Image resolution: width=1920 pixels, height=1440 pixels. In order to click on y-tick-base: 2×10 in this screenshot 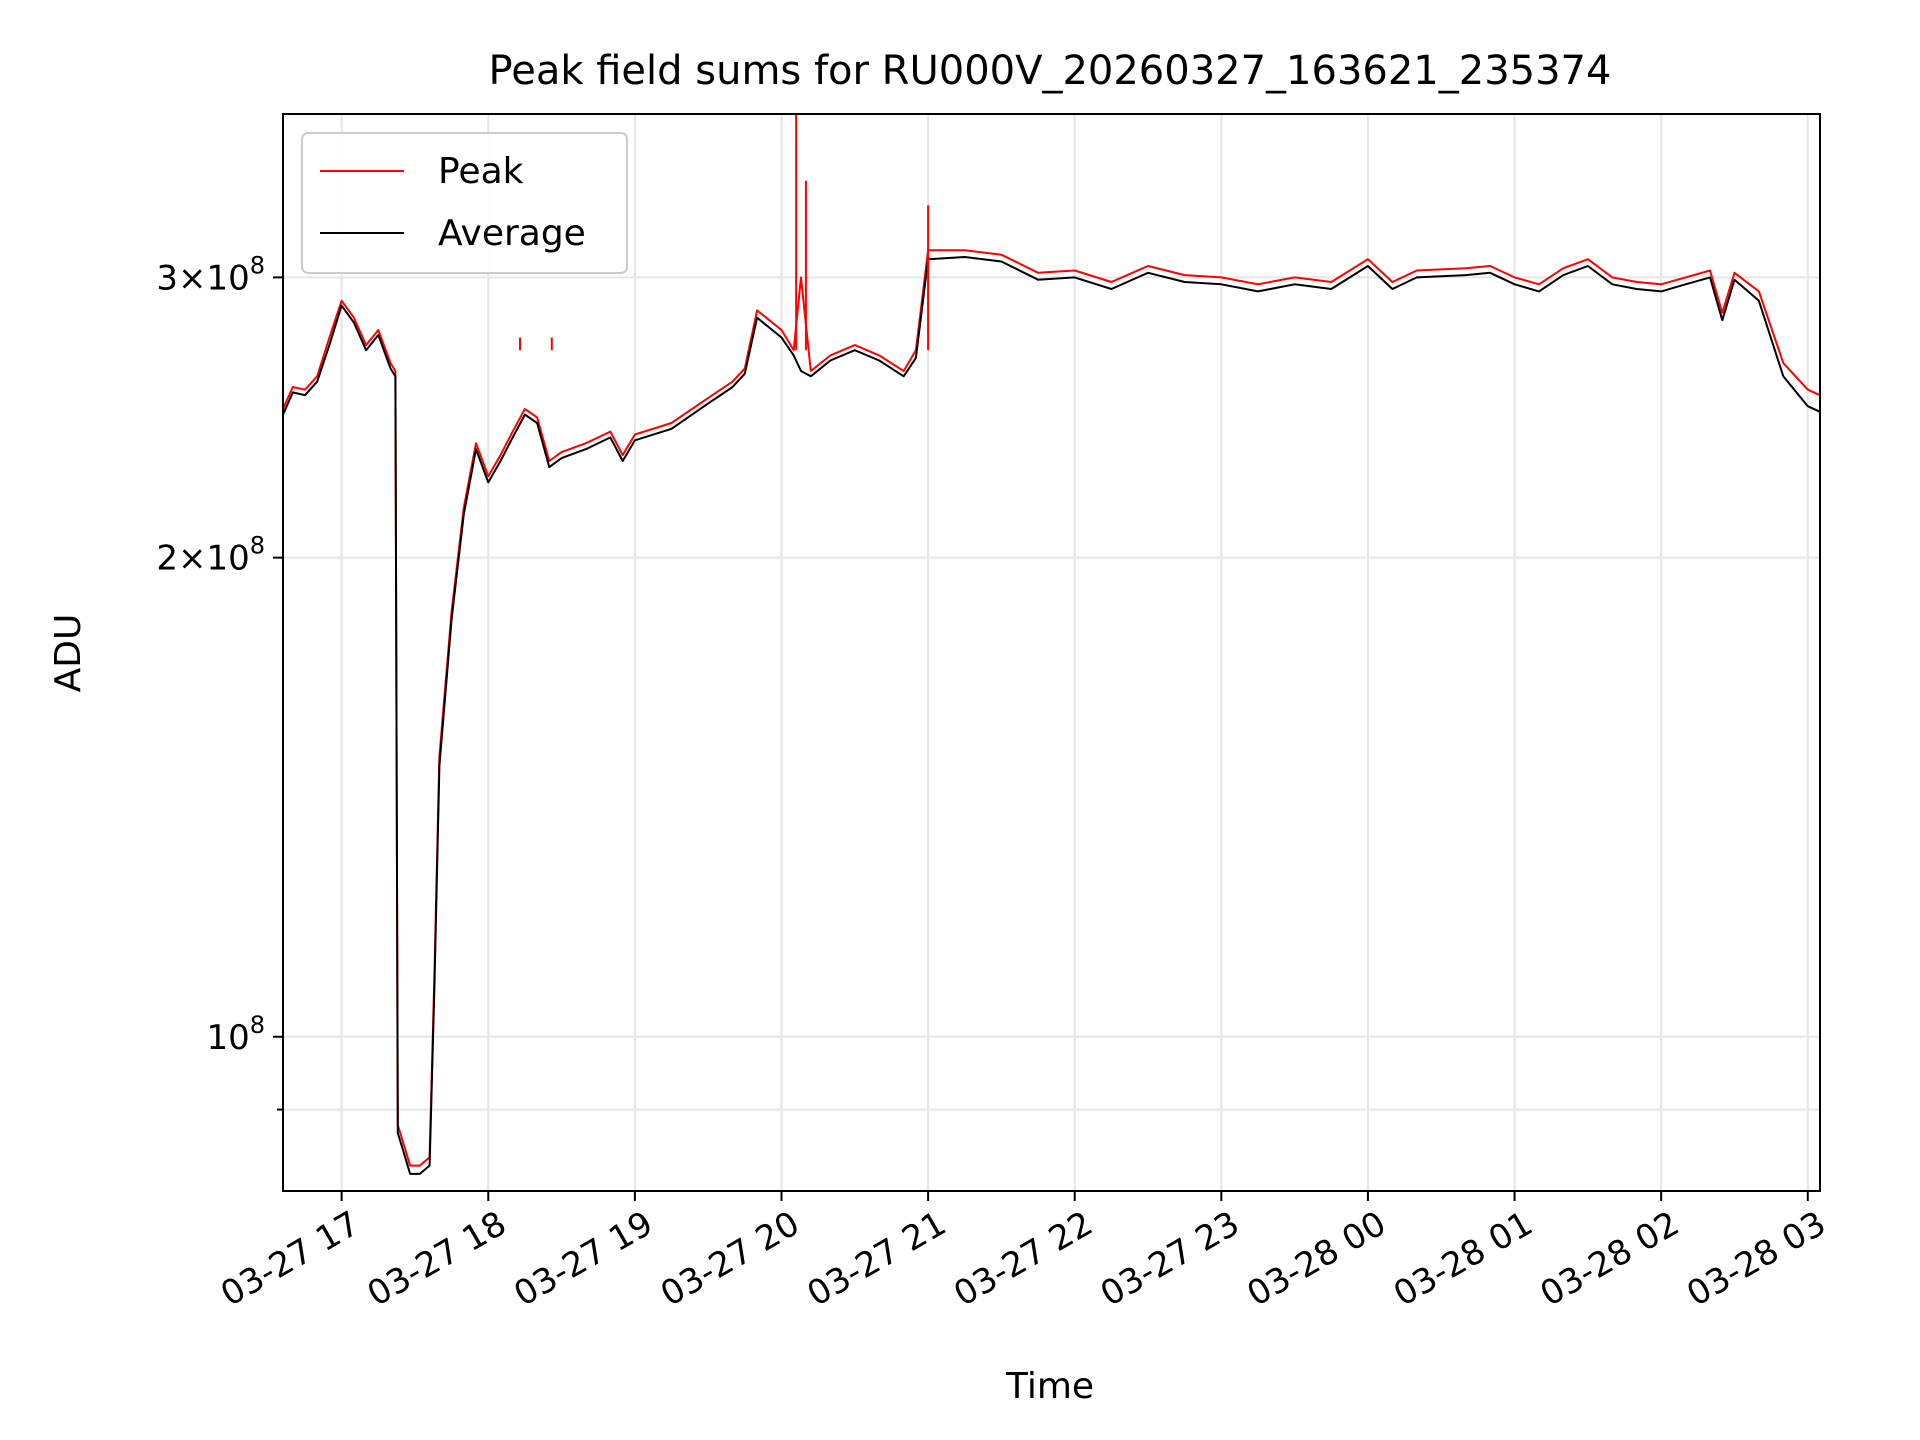, I will do `click(202, 559)`.